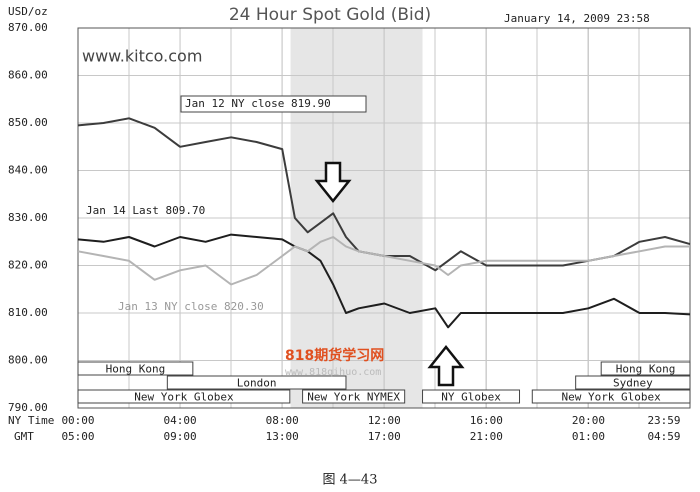  Describe the element at coordinates (77, 420) in the screenshot. I see `x-tick-label: 00:00` at that location.